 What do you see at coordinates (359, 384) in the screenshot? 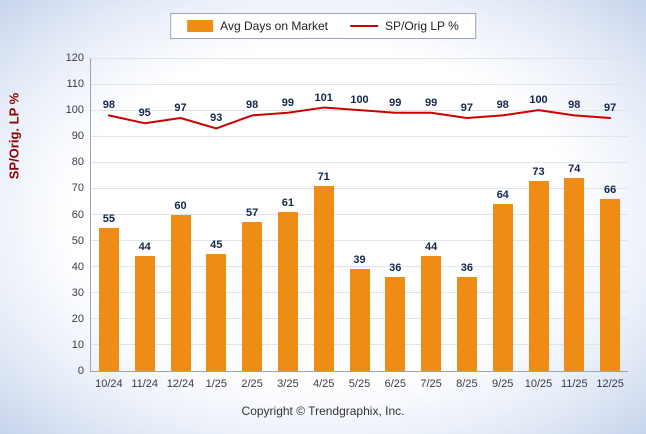
I see `x-tick-label: 5/25` at bounding box center [359, 384].